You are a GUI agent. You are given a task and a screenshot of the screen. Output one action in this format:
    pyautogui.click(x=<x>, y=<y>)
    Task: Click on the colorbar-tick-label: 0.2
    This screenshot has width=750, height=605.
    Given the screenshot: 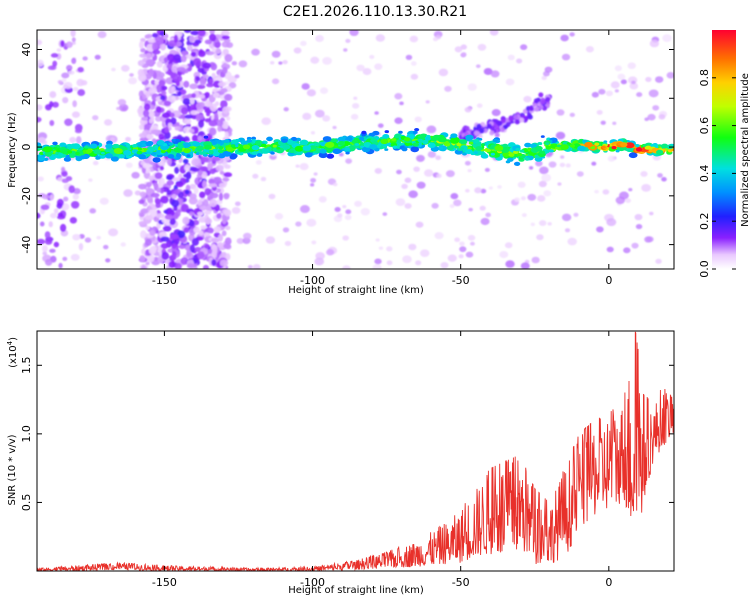 What is the action you would take?
    pyautogui.click(x=704, y=221)
    